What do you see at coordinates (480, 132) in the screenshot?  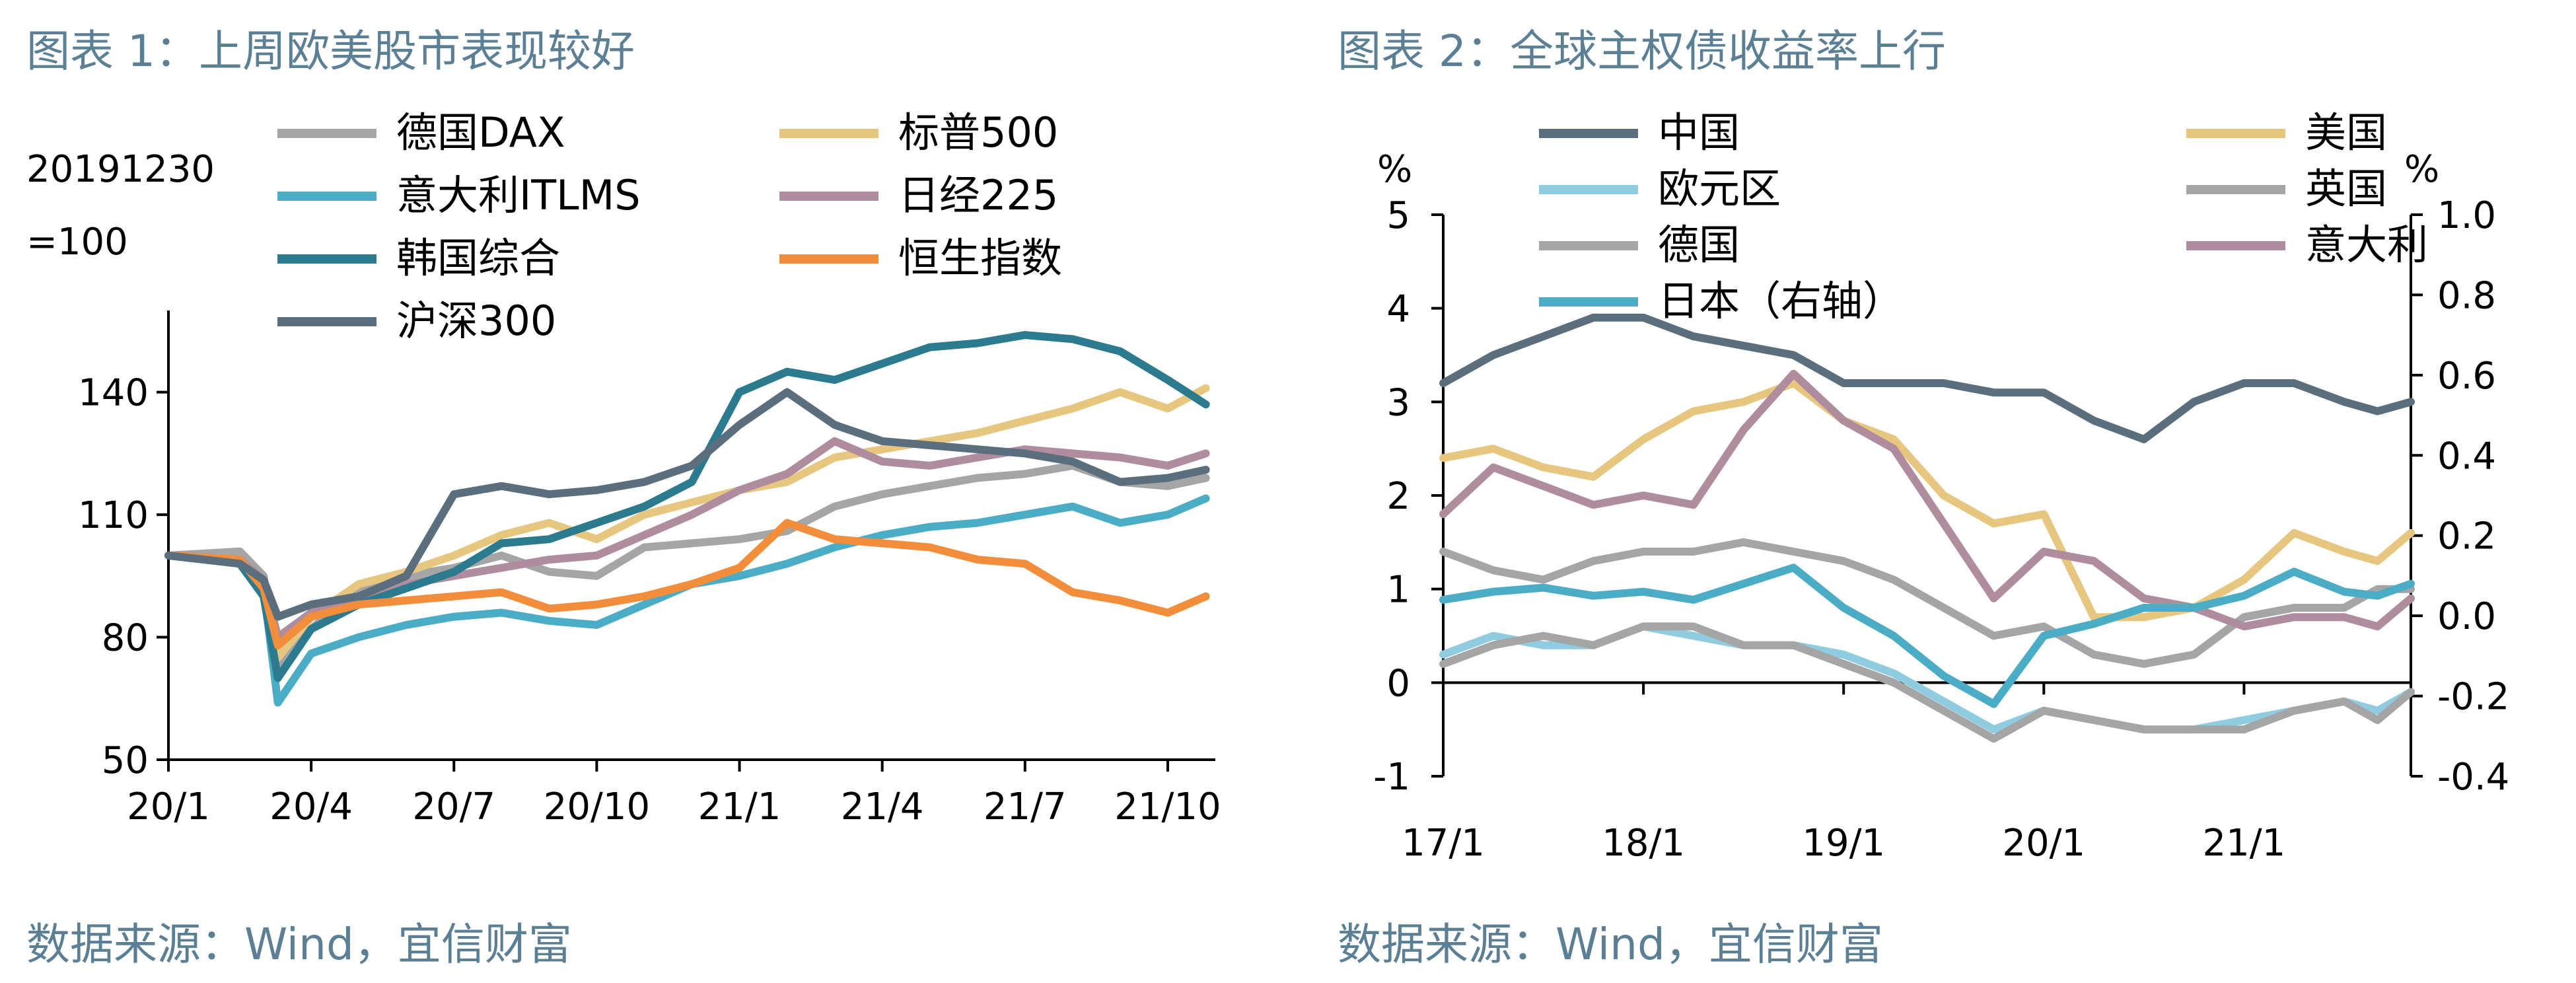 I see `chart1-legend-label: 德国DAX` at bounding box center [480, 132].